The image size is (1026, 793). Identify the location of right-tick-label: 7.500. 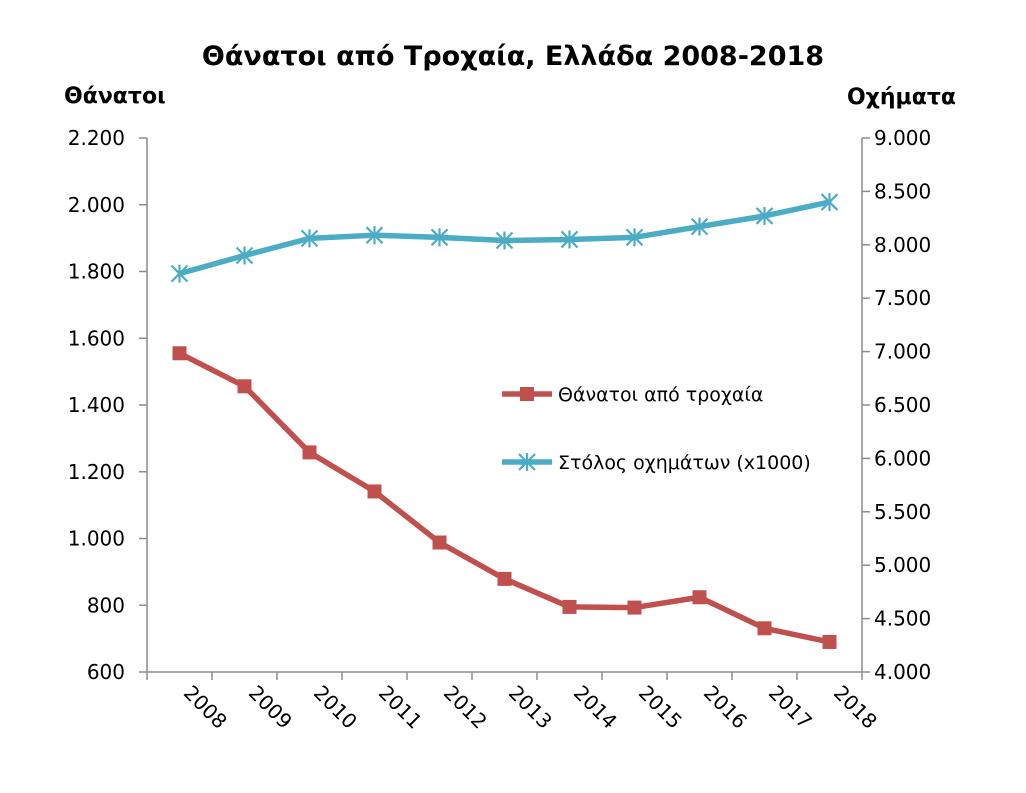
(902, 298).